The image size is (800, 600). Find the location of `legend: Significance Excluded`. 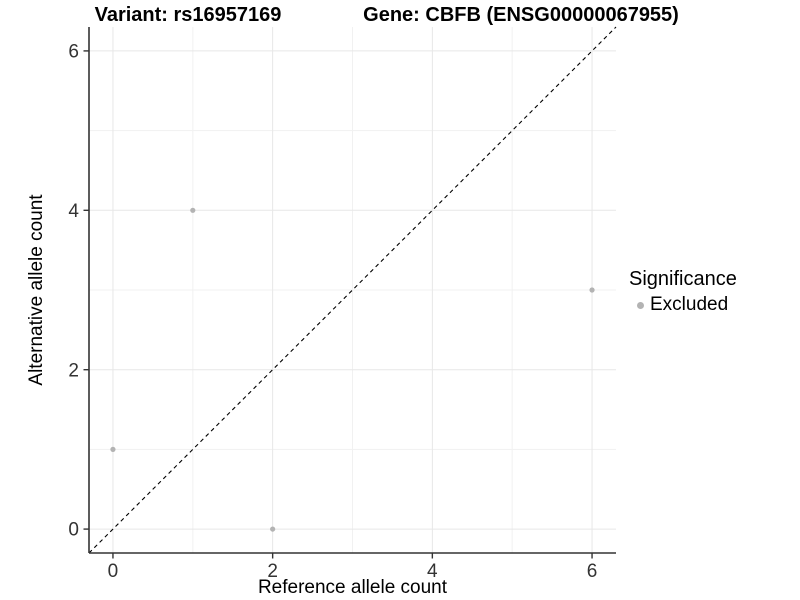

legend: Significance Excluded is located at coordinates (683, 292).